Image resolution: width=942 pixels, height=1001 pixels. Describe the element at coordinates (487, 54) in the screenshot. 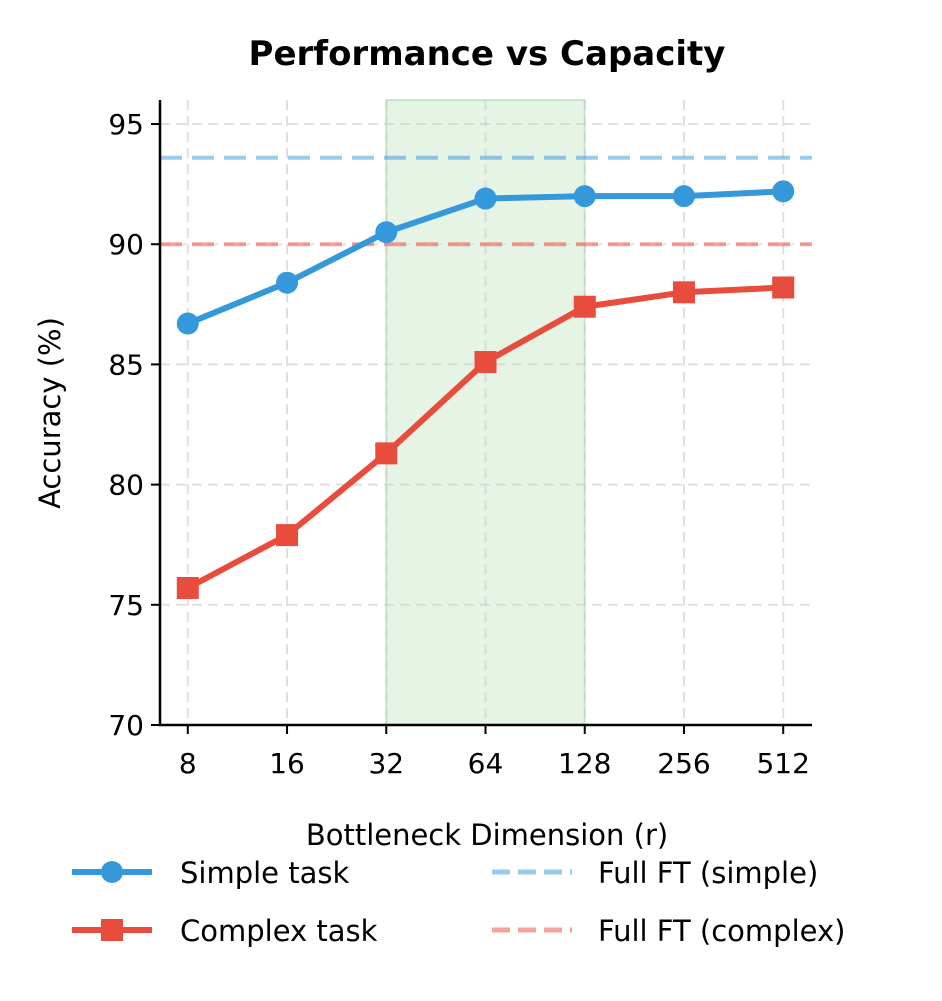

I see `chart-title: Performance vs Capacity` at that location.